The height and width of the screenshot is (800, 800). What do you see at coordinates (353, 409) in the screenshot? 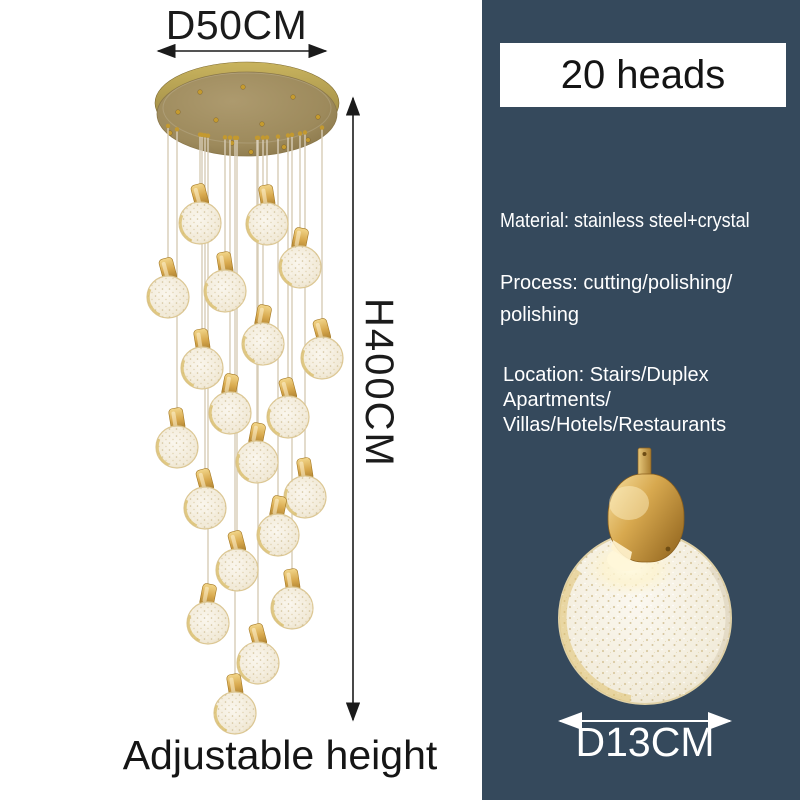
I see `height-dimension-arrow-icon` at bounding box center [353, 409].